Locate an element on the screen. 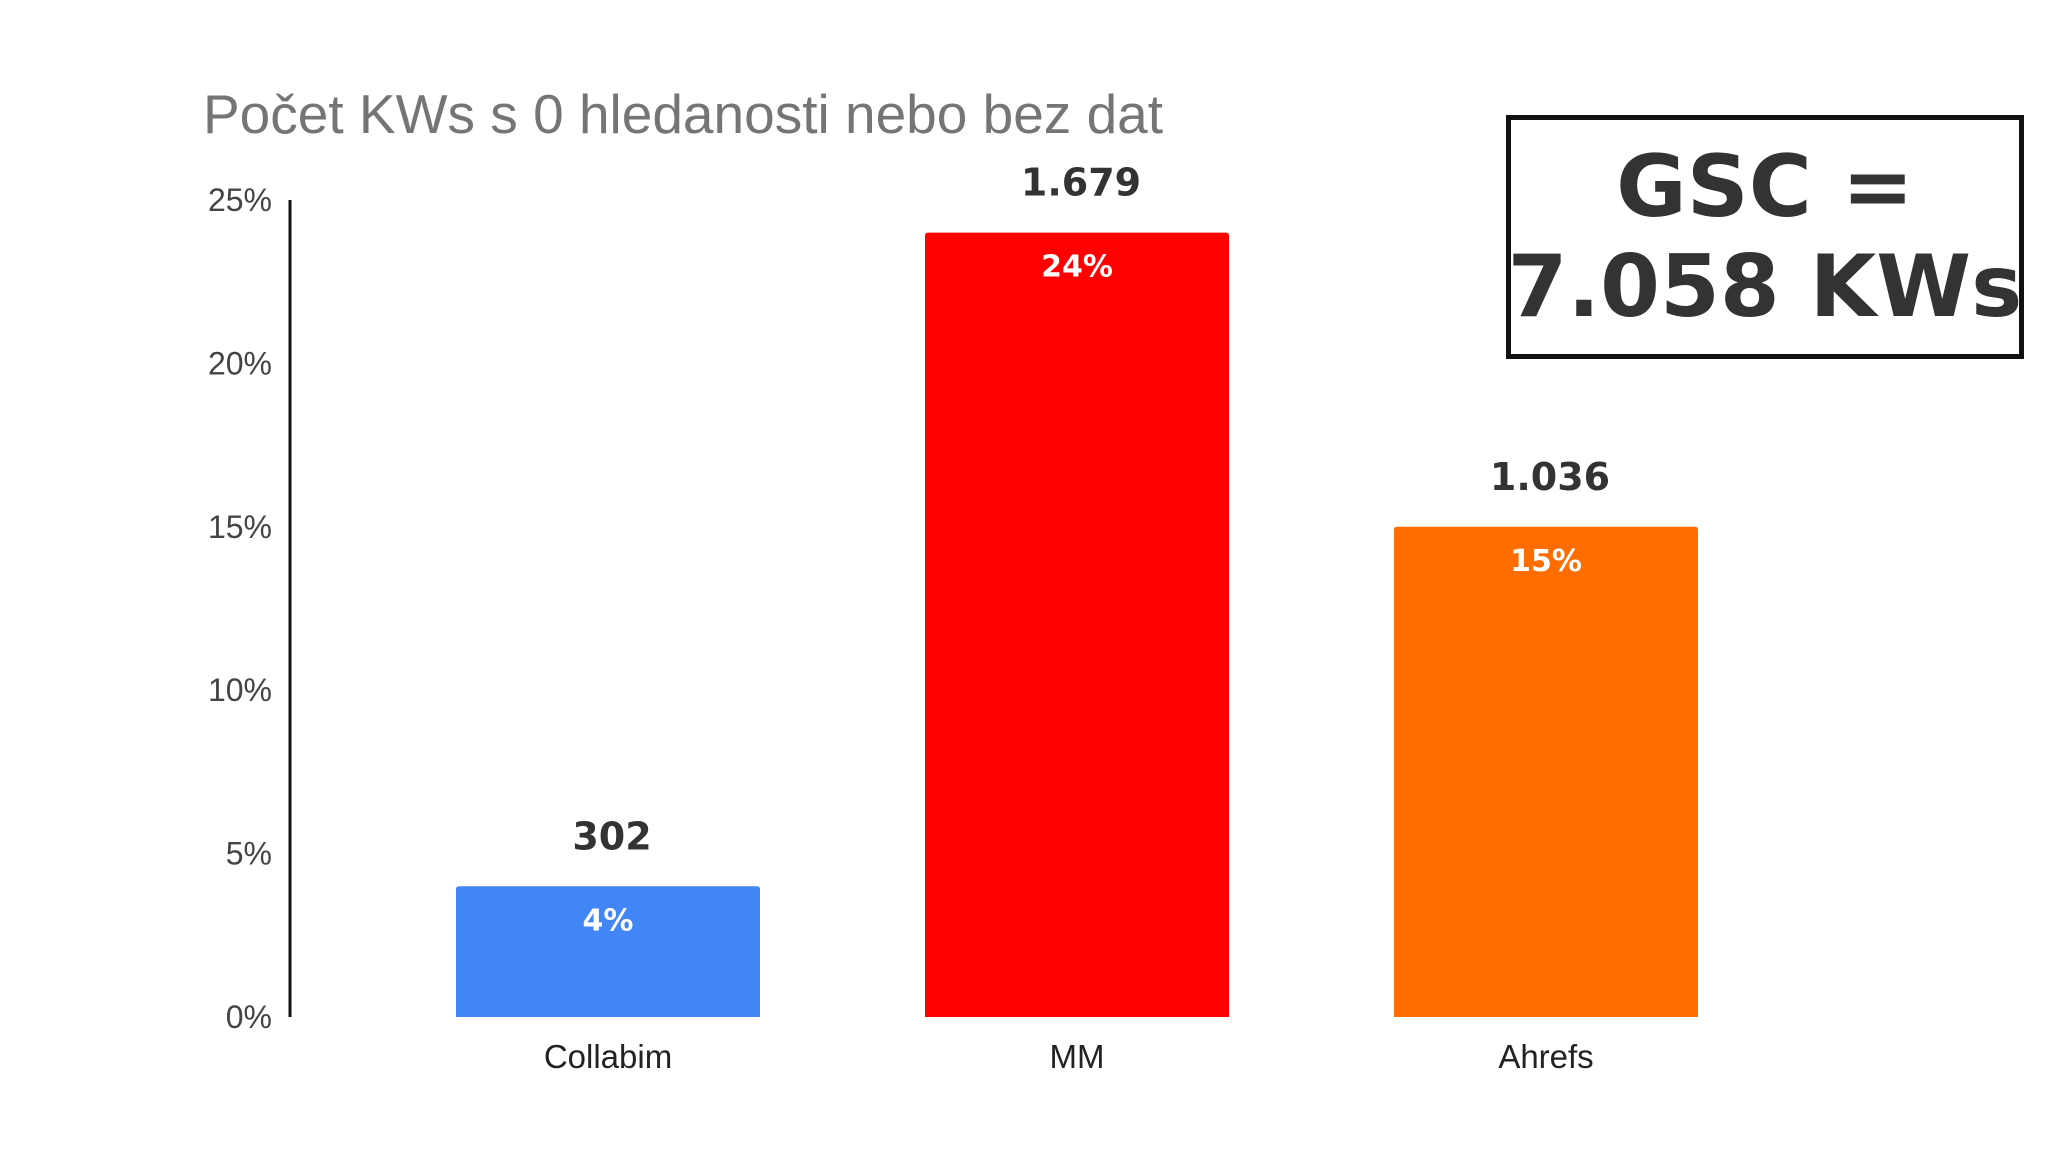 This screenshot has height=1152, width=2048. bar-count-label: 1.036 is located at coordinates (1550, 477).